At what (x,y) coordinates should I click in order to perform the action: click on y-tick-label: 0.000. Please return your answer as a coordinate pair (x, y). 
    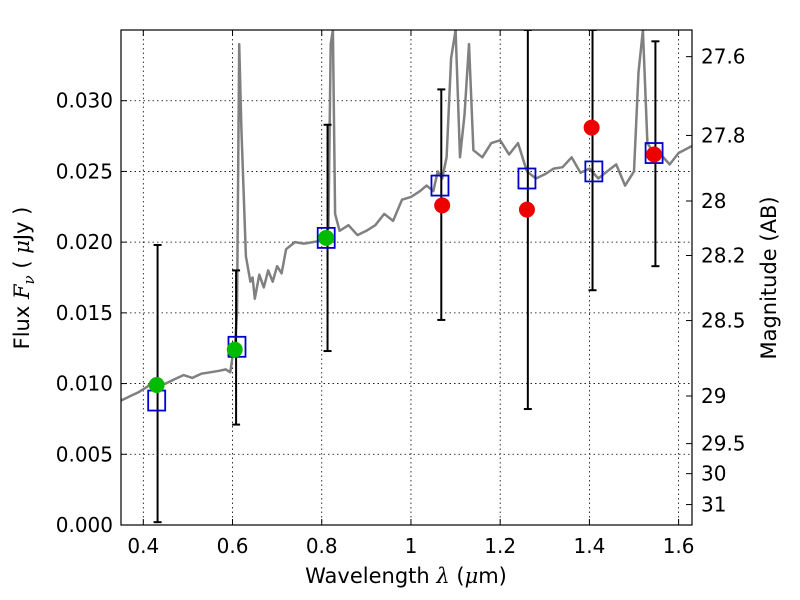
    Looking at the image, I should click on (84, 525).